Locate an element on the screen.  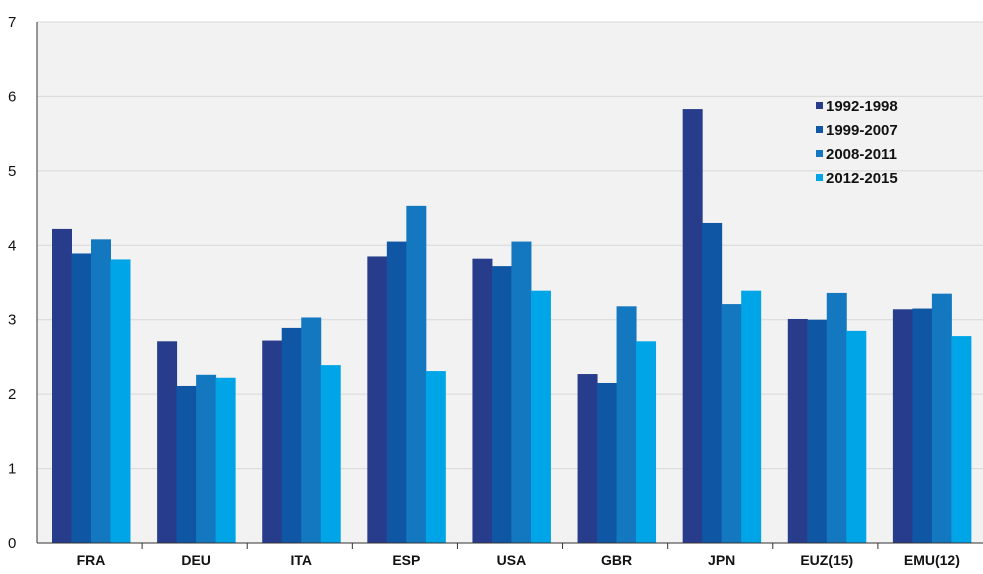
bar-USA-2012-2015 is located at coordinates (540, 416).